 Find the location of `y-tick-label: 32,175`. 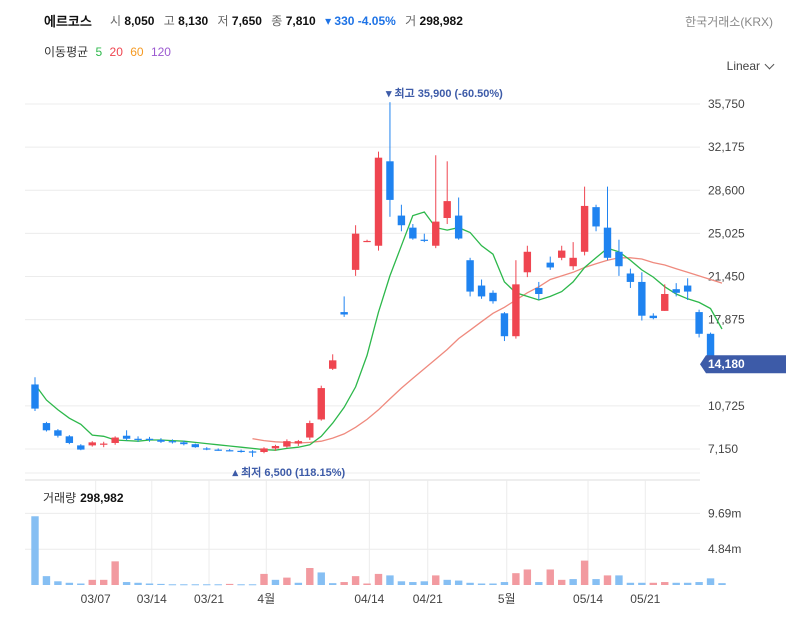

y-tick-label: 32,175 is located at coordinates (726, 147).